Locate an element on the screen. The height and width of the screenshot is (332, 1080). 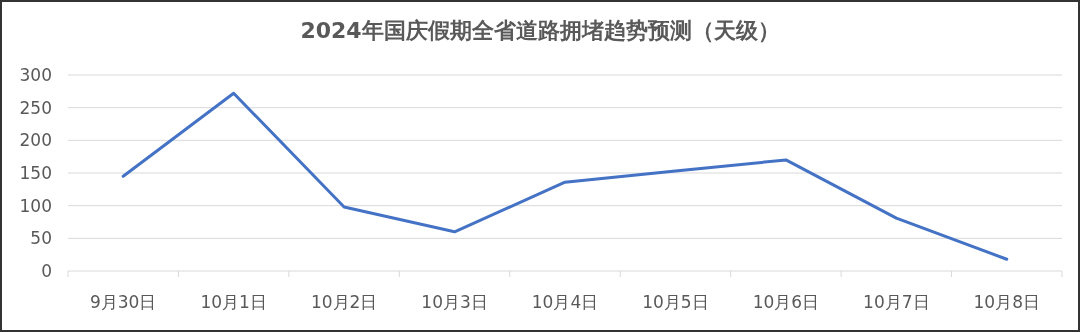
x-tick-label: 10月3日 is located at coordinates (454, 302).